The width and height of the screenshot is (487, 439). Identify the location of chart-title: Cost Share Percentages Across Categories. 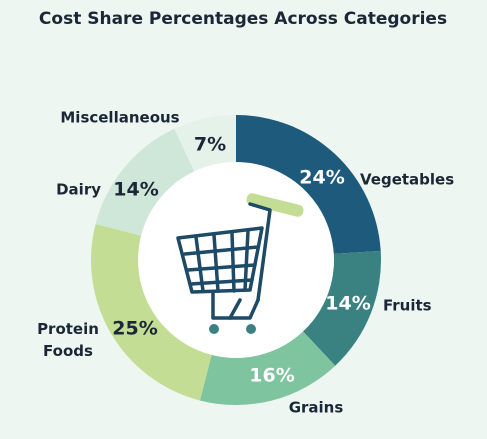
(243, 19).